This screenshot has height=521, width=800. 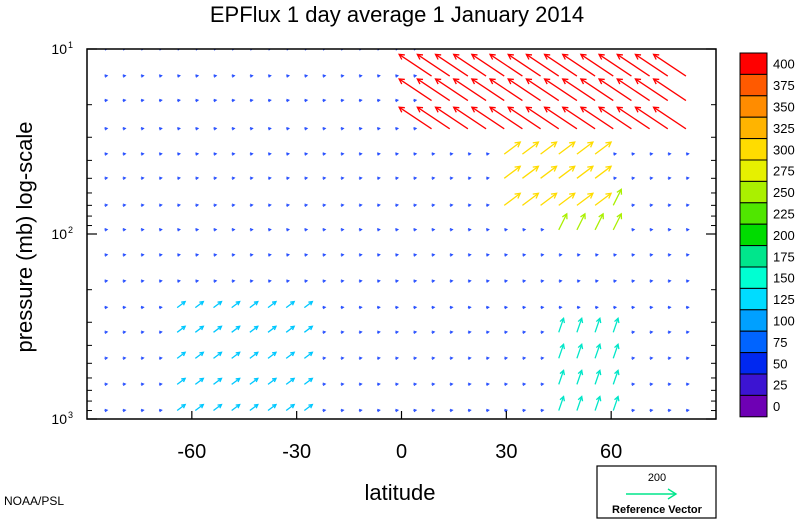 What do you see at coordinates (397, 14) in the screenshot?
I see `chart-title: EPFlux 1 day average 1 January 2014` at bounding box center [397, 14].